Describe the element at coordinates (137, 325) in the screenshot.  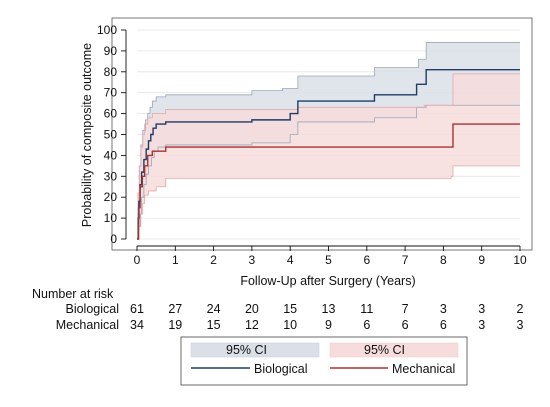
I see `risk-value-mechanical-0: 34` at that location.